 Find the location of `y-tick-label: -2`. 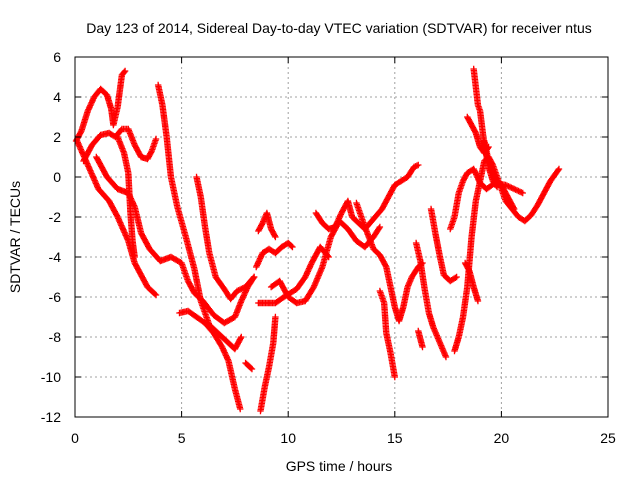

y-tick-label: -2 is located at coordinates (55, 217).